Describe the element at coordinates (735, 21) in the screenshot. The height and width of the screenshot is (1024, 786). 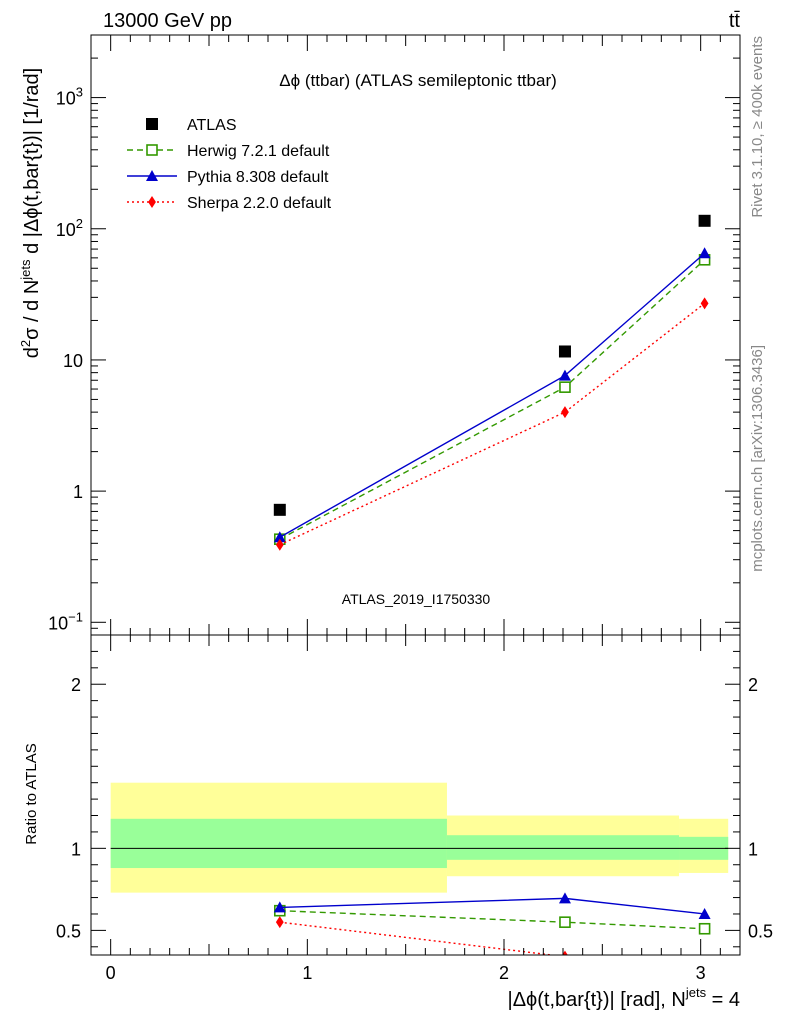
I see `process-label: tt̄` at that location.